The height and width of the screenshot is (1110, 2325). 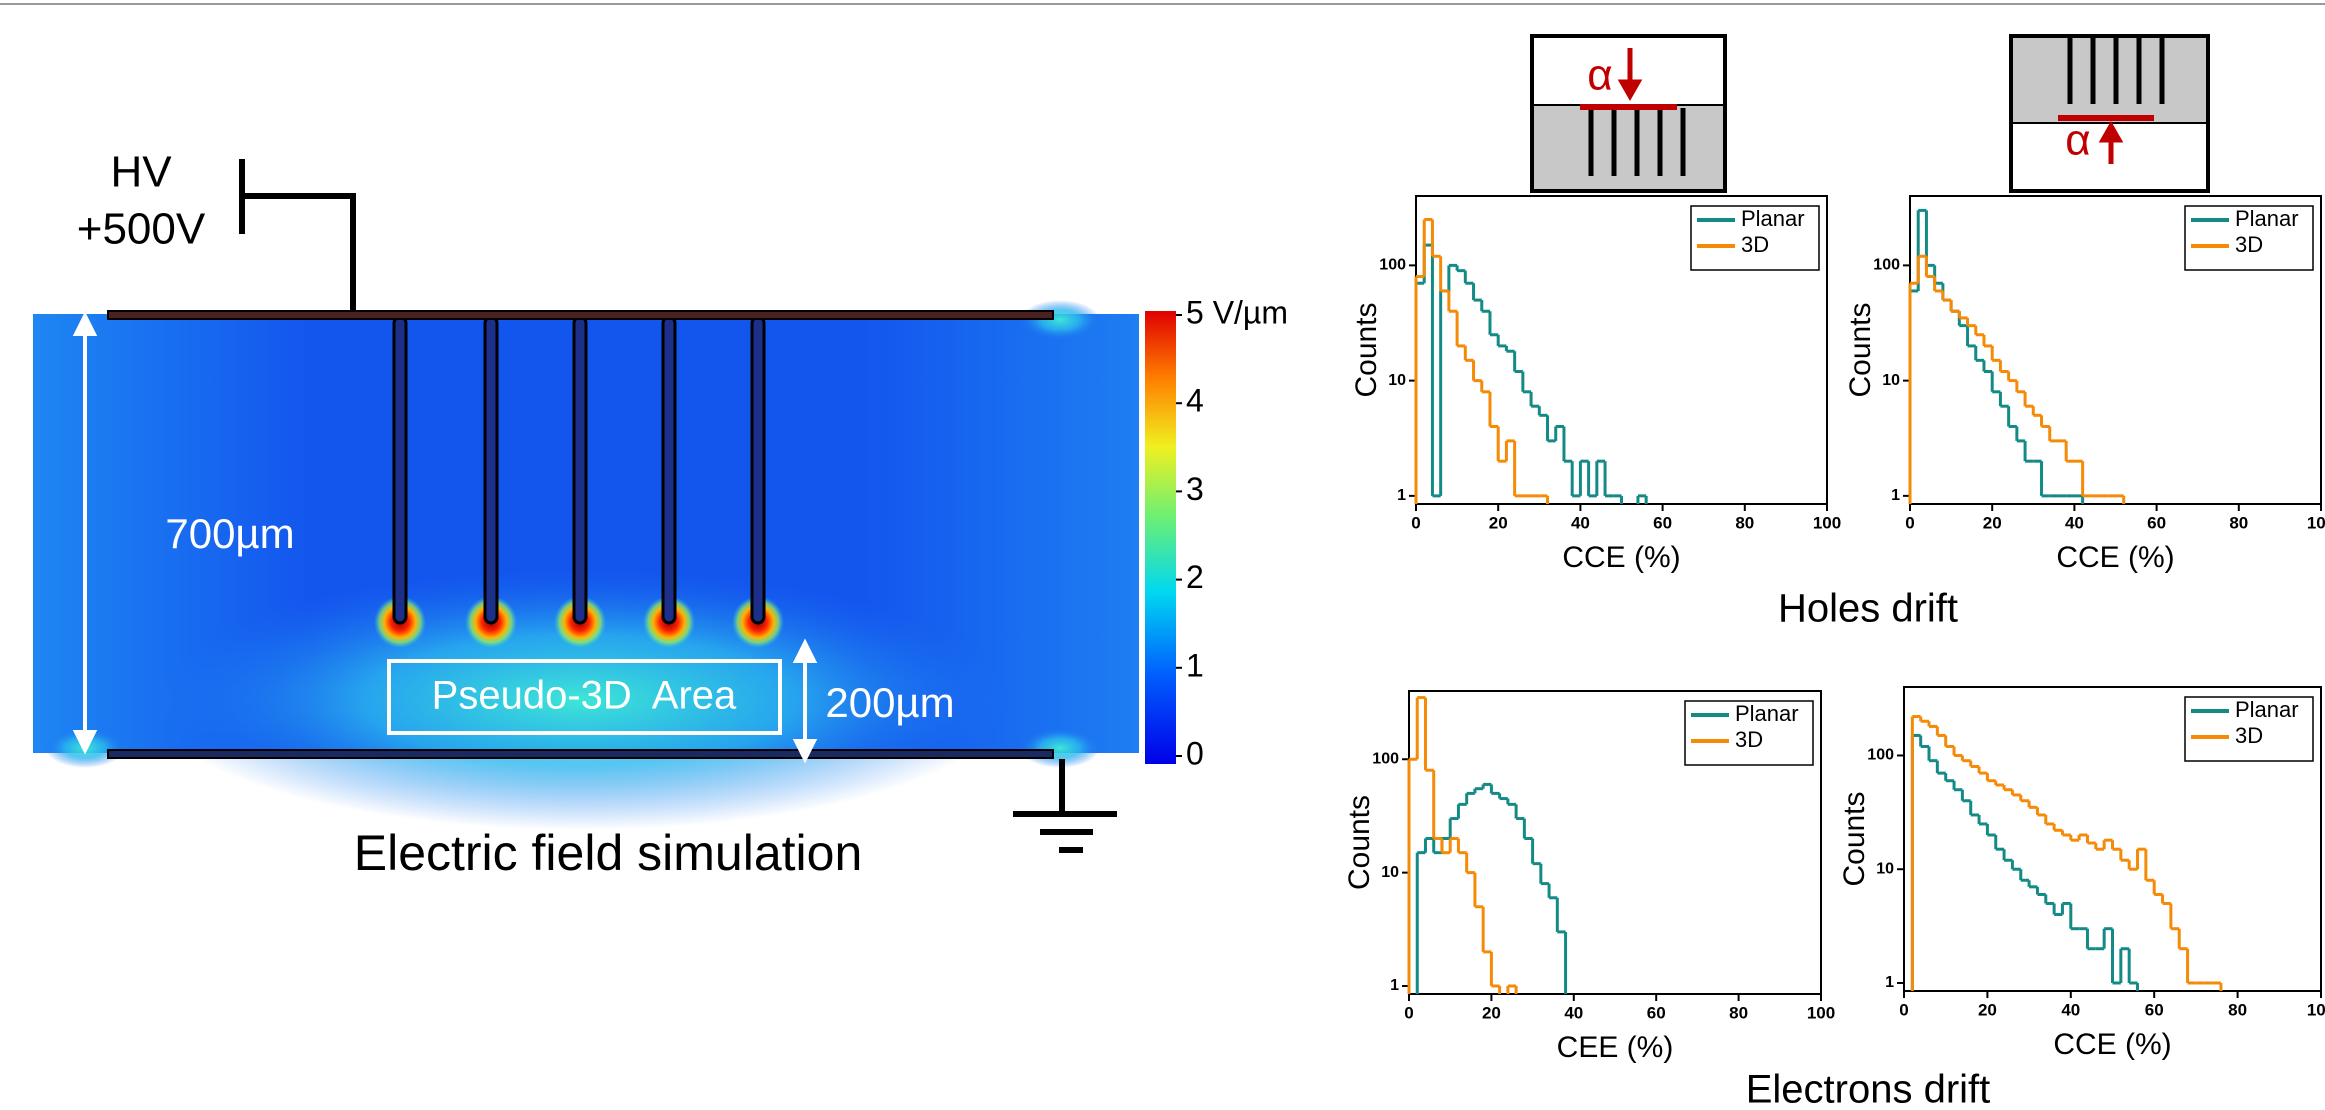 What do you see at coordinates (1195, 489) in the screenshot?
I see `colorbar-tick-label: 3` at bounding box center [1195, 489].